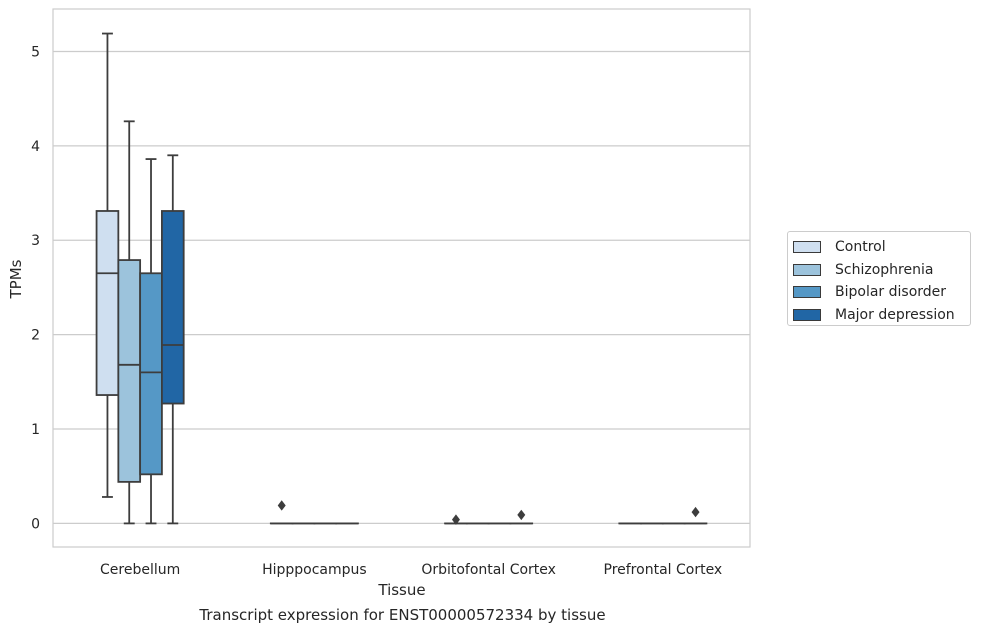  Describe the element at coordinates (807, 269) in the screenshot. I see `legend-swatch-schizophrenia` at that location.